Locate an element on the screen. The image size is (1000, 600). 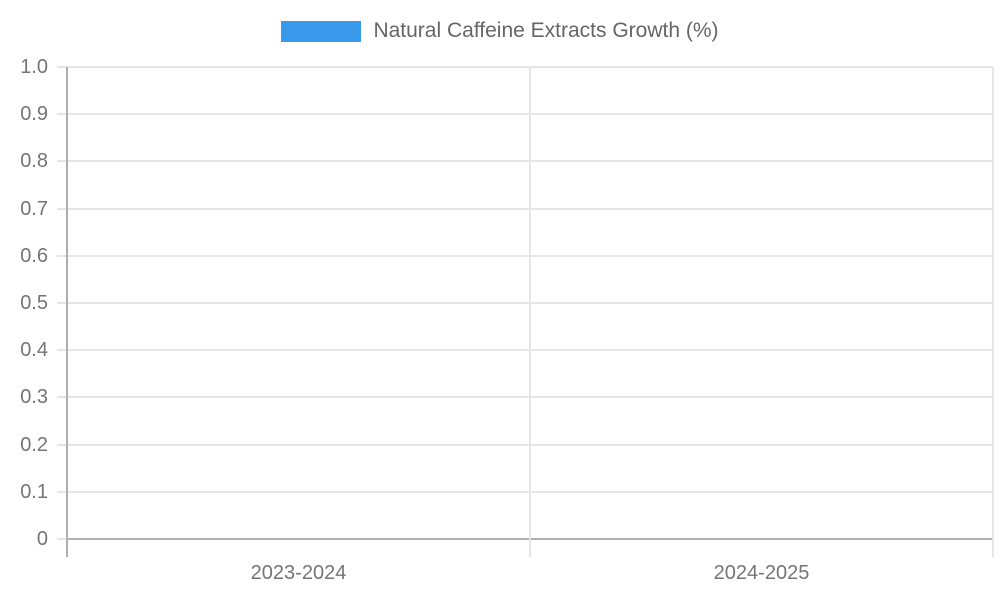
y-tick-label: 0.1 is located at coordinates (34, 491).